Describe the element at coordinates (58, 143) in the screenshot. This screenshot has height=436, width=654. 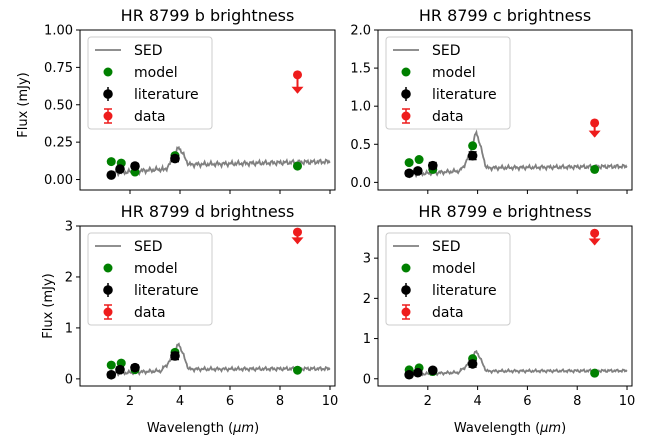
I see `y-tick-label: 0.25` at that location.